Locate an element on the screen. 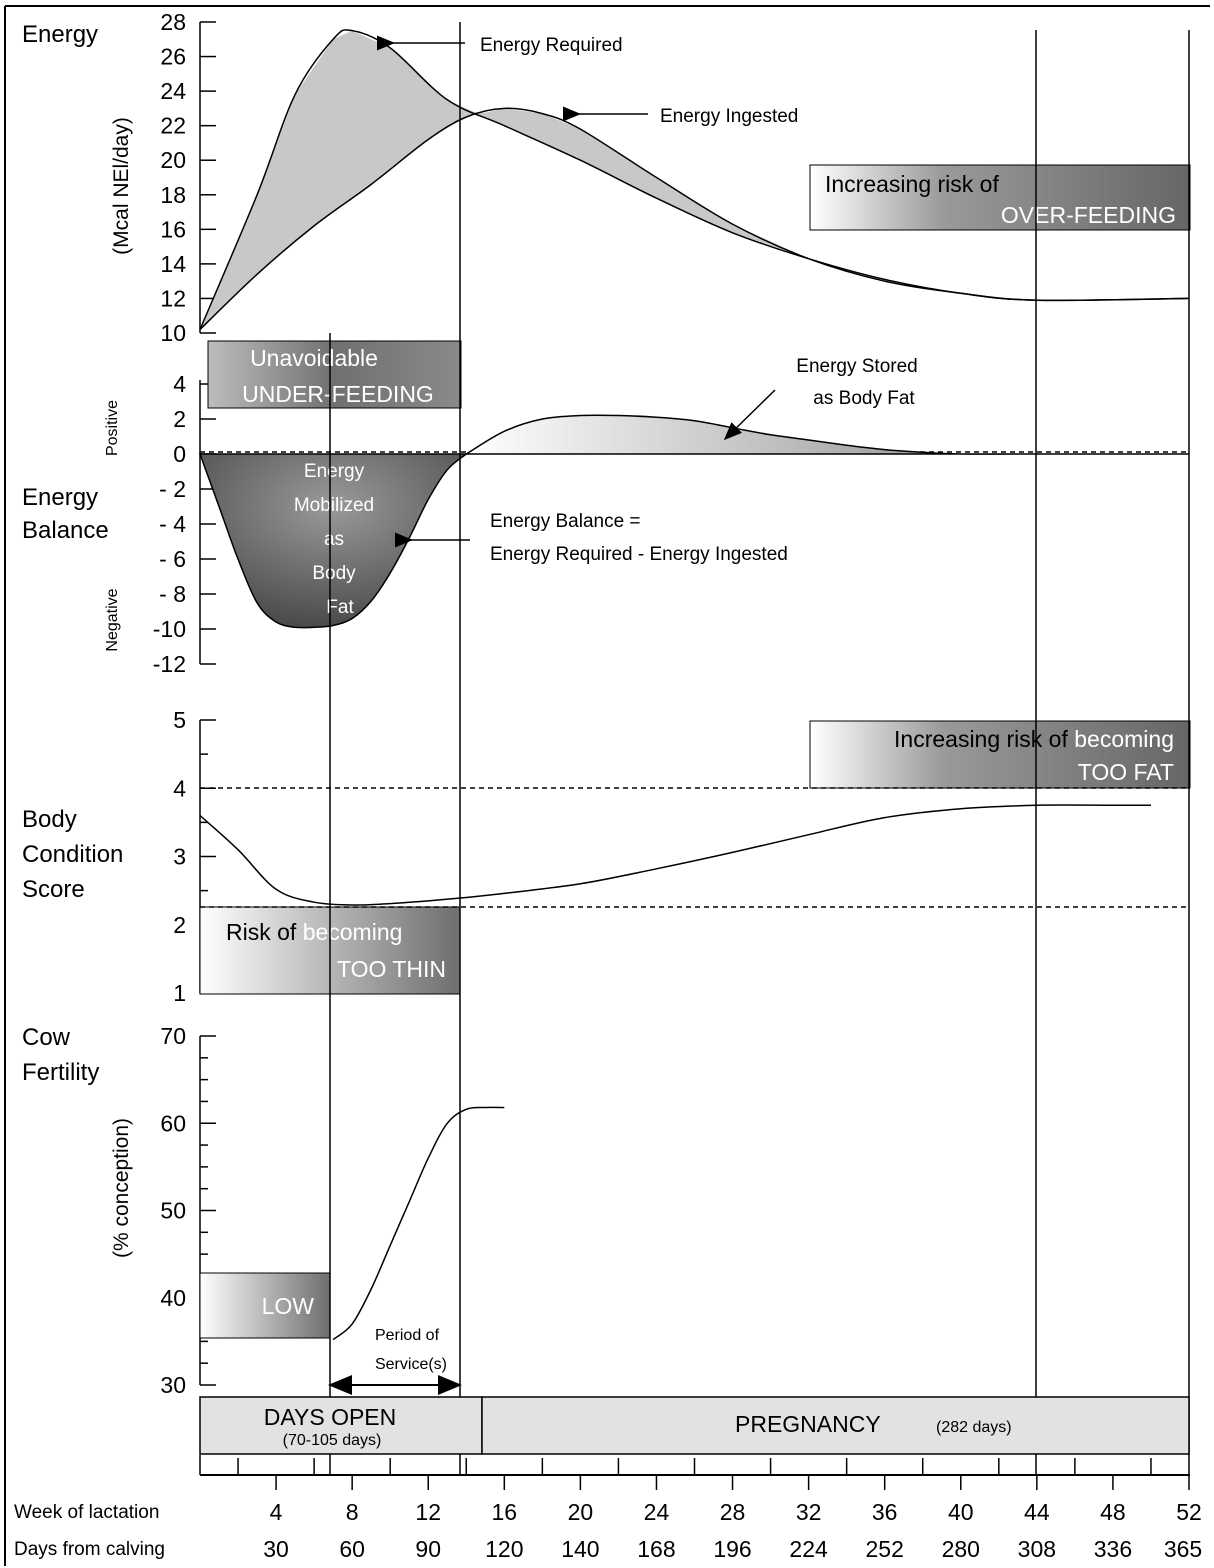 The image size is (1214, 1568). stored-line1: Energy Stored is located at coordinates (856, 366).